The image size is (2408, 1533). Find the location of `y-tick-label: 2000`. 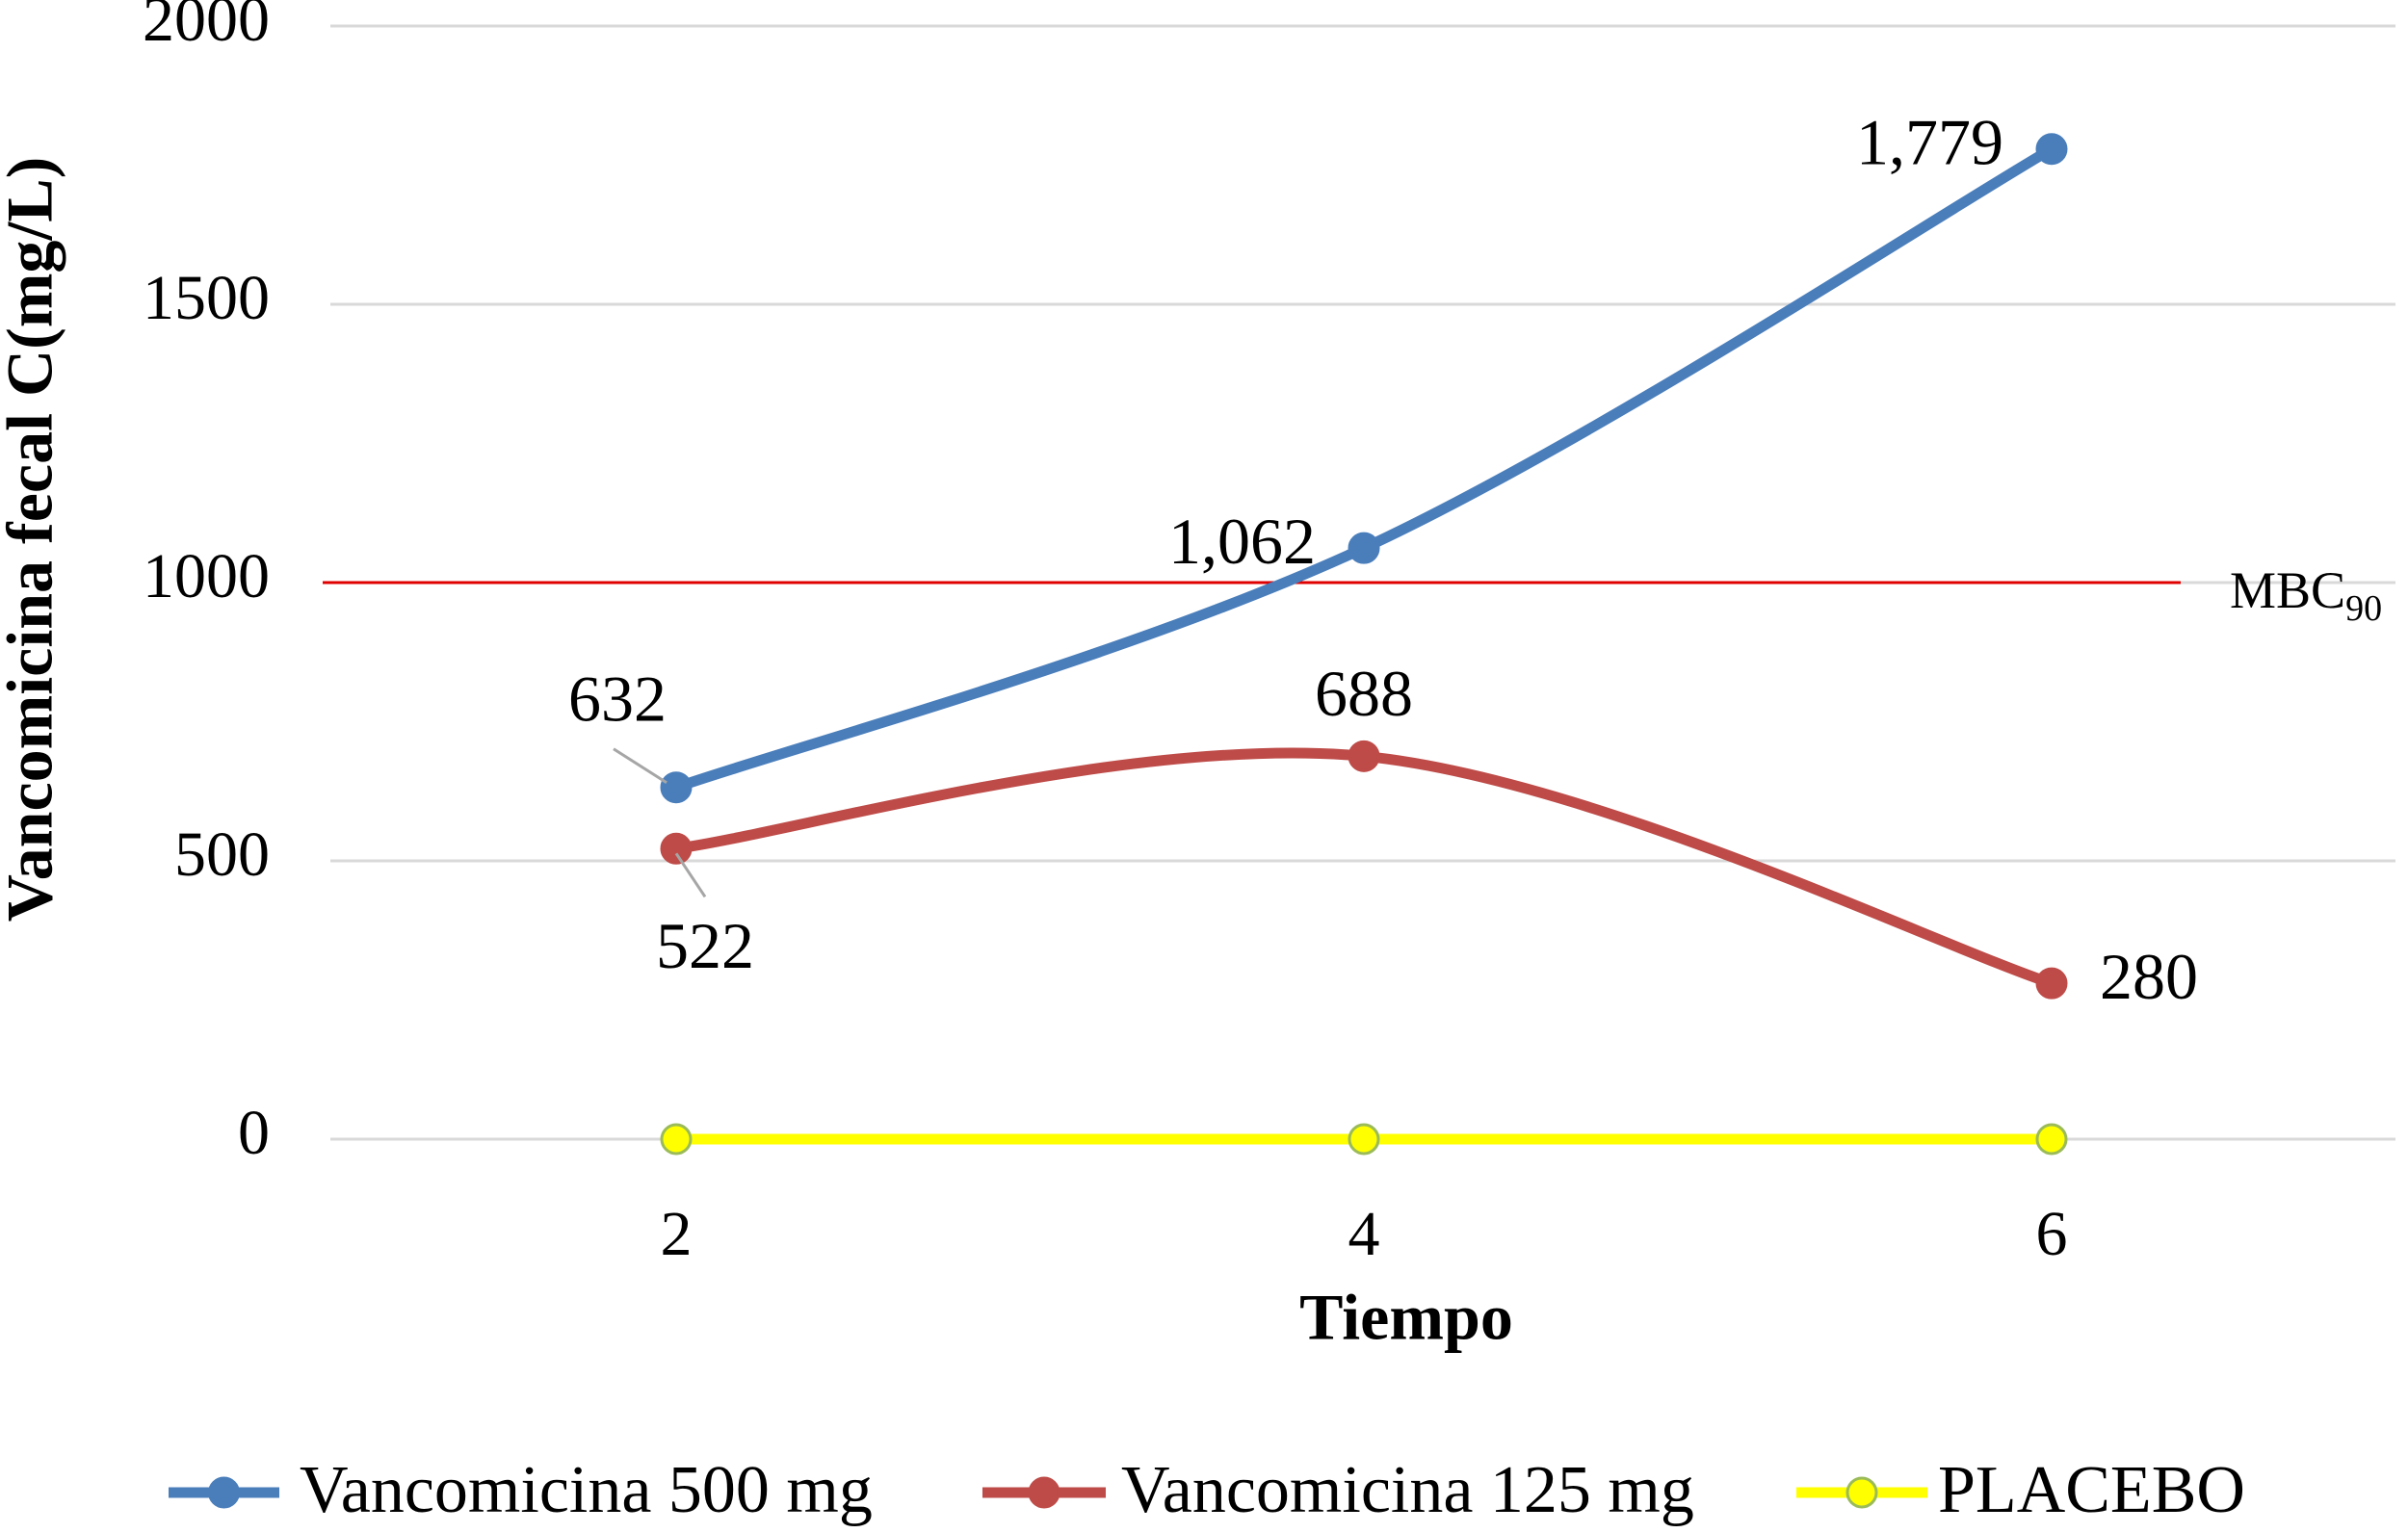

y-tick-label: 2000 is located at coordinates (206, 27).